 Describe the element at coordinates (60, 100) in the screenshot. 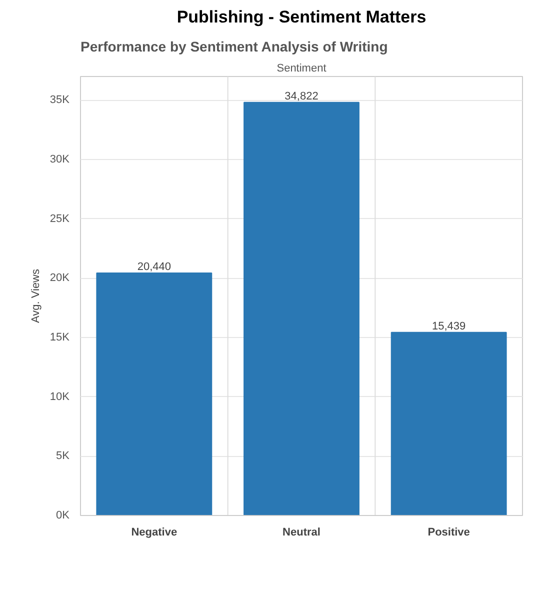

I see `y-tick-label: 35K` at that location.